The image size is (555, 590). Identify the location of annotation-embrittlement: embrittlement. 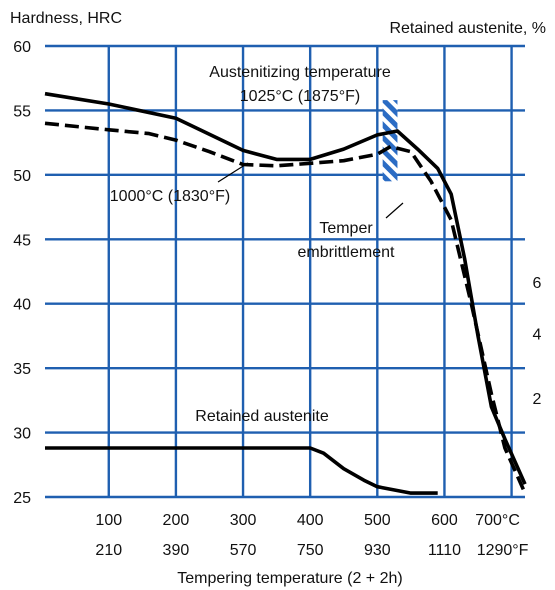
(346, 252).